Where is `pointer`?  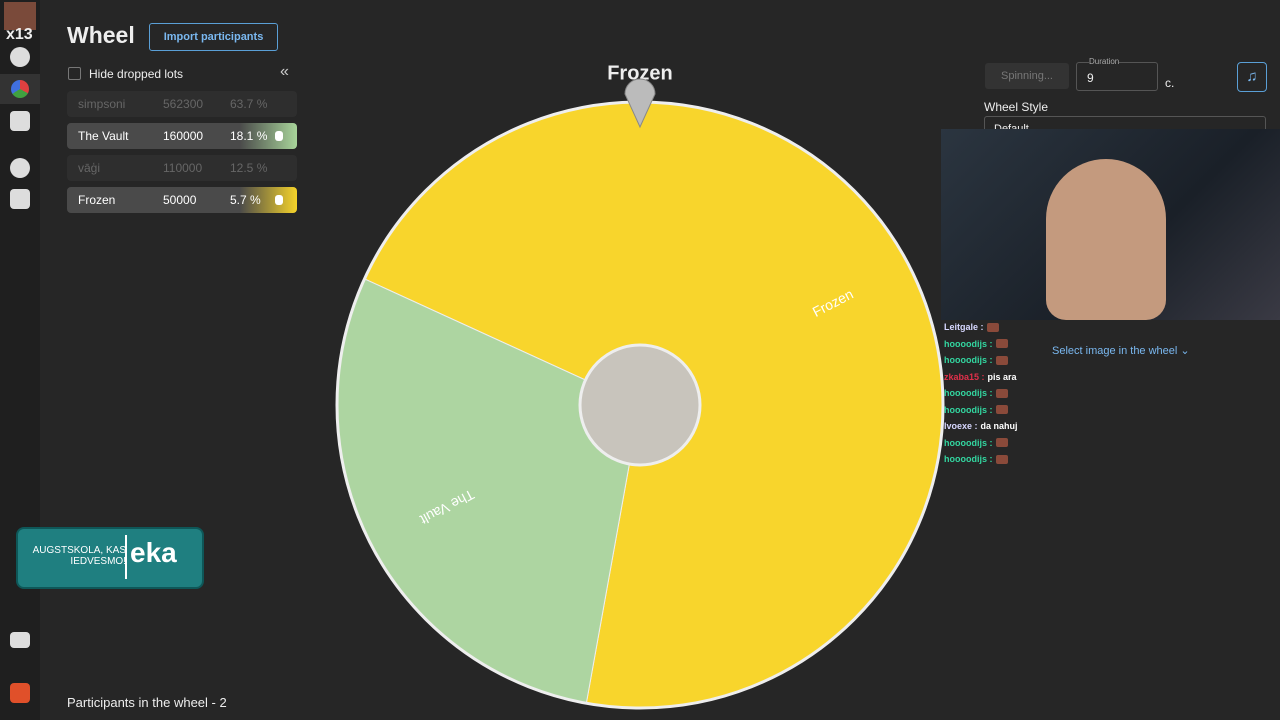 pointer is located at coordinates (640, 103).